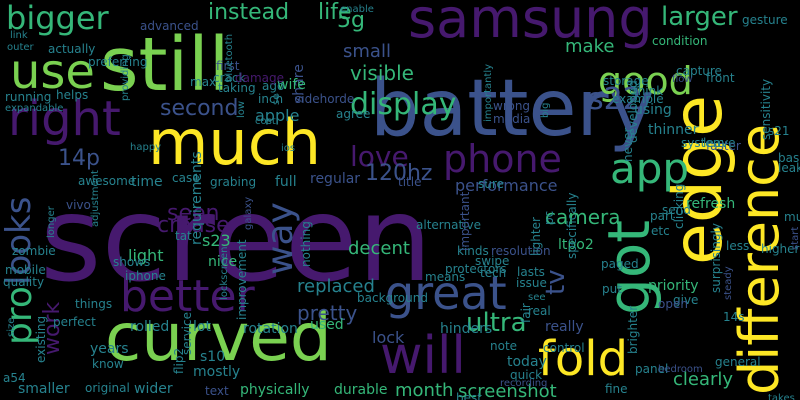 The height and width of the screenshot is (400, 800). What do you see at coordinates (703, 379) in the screenshot?
I see `word-clearly: clearly` at bounding box center [703, 379].